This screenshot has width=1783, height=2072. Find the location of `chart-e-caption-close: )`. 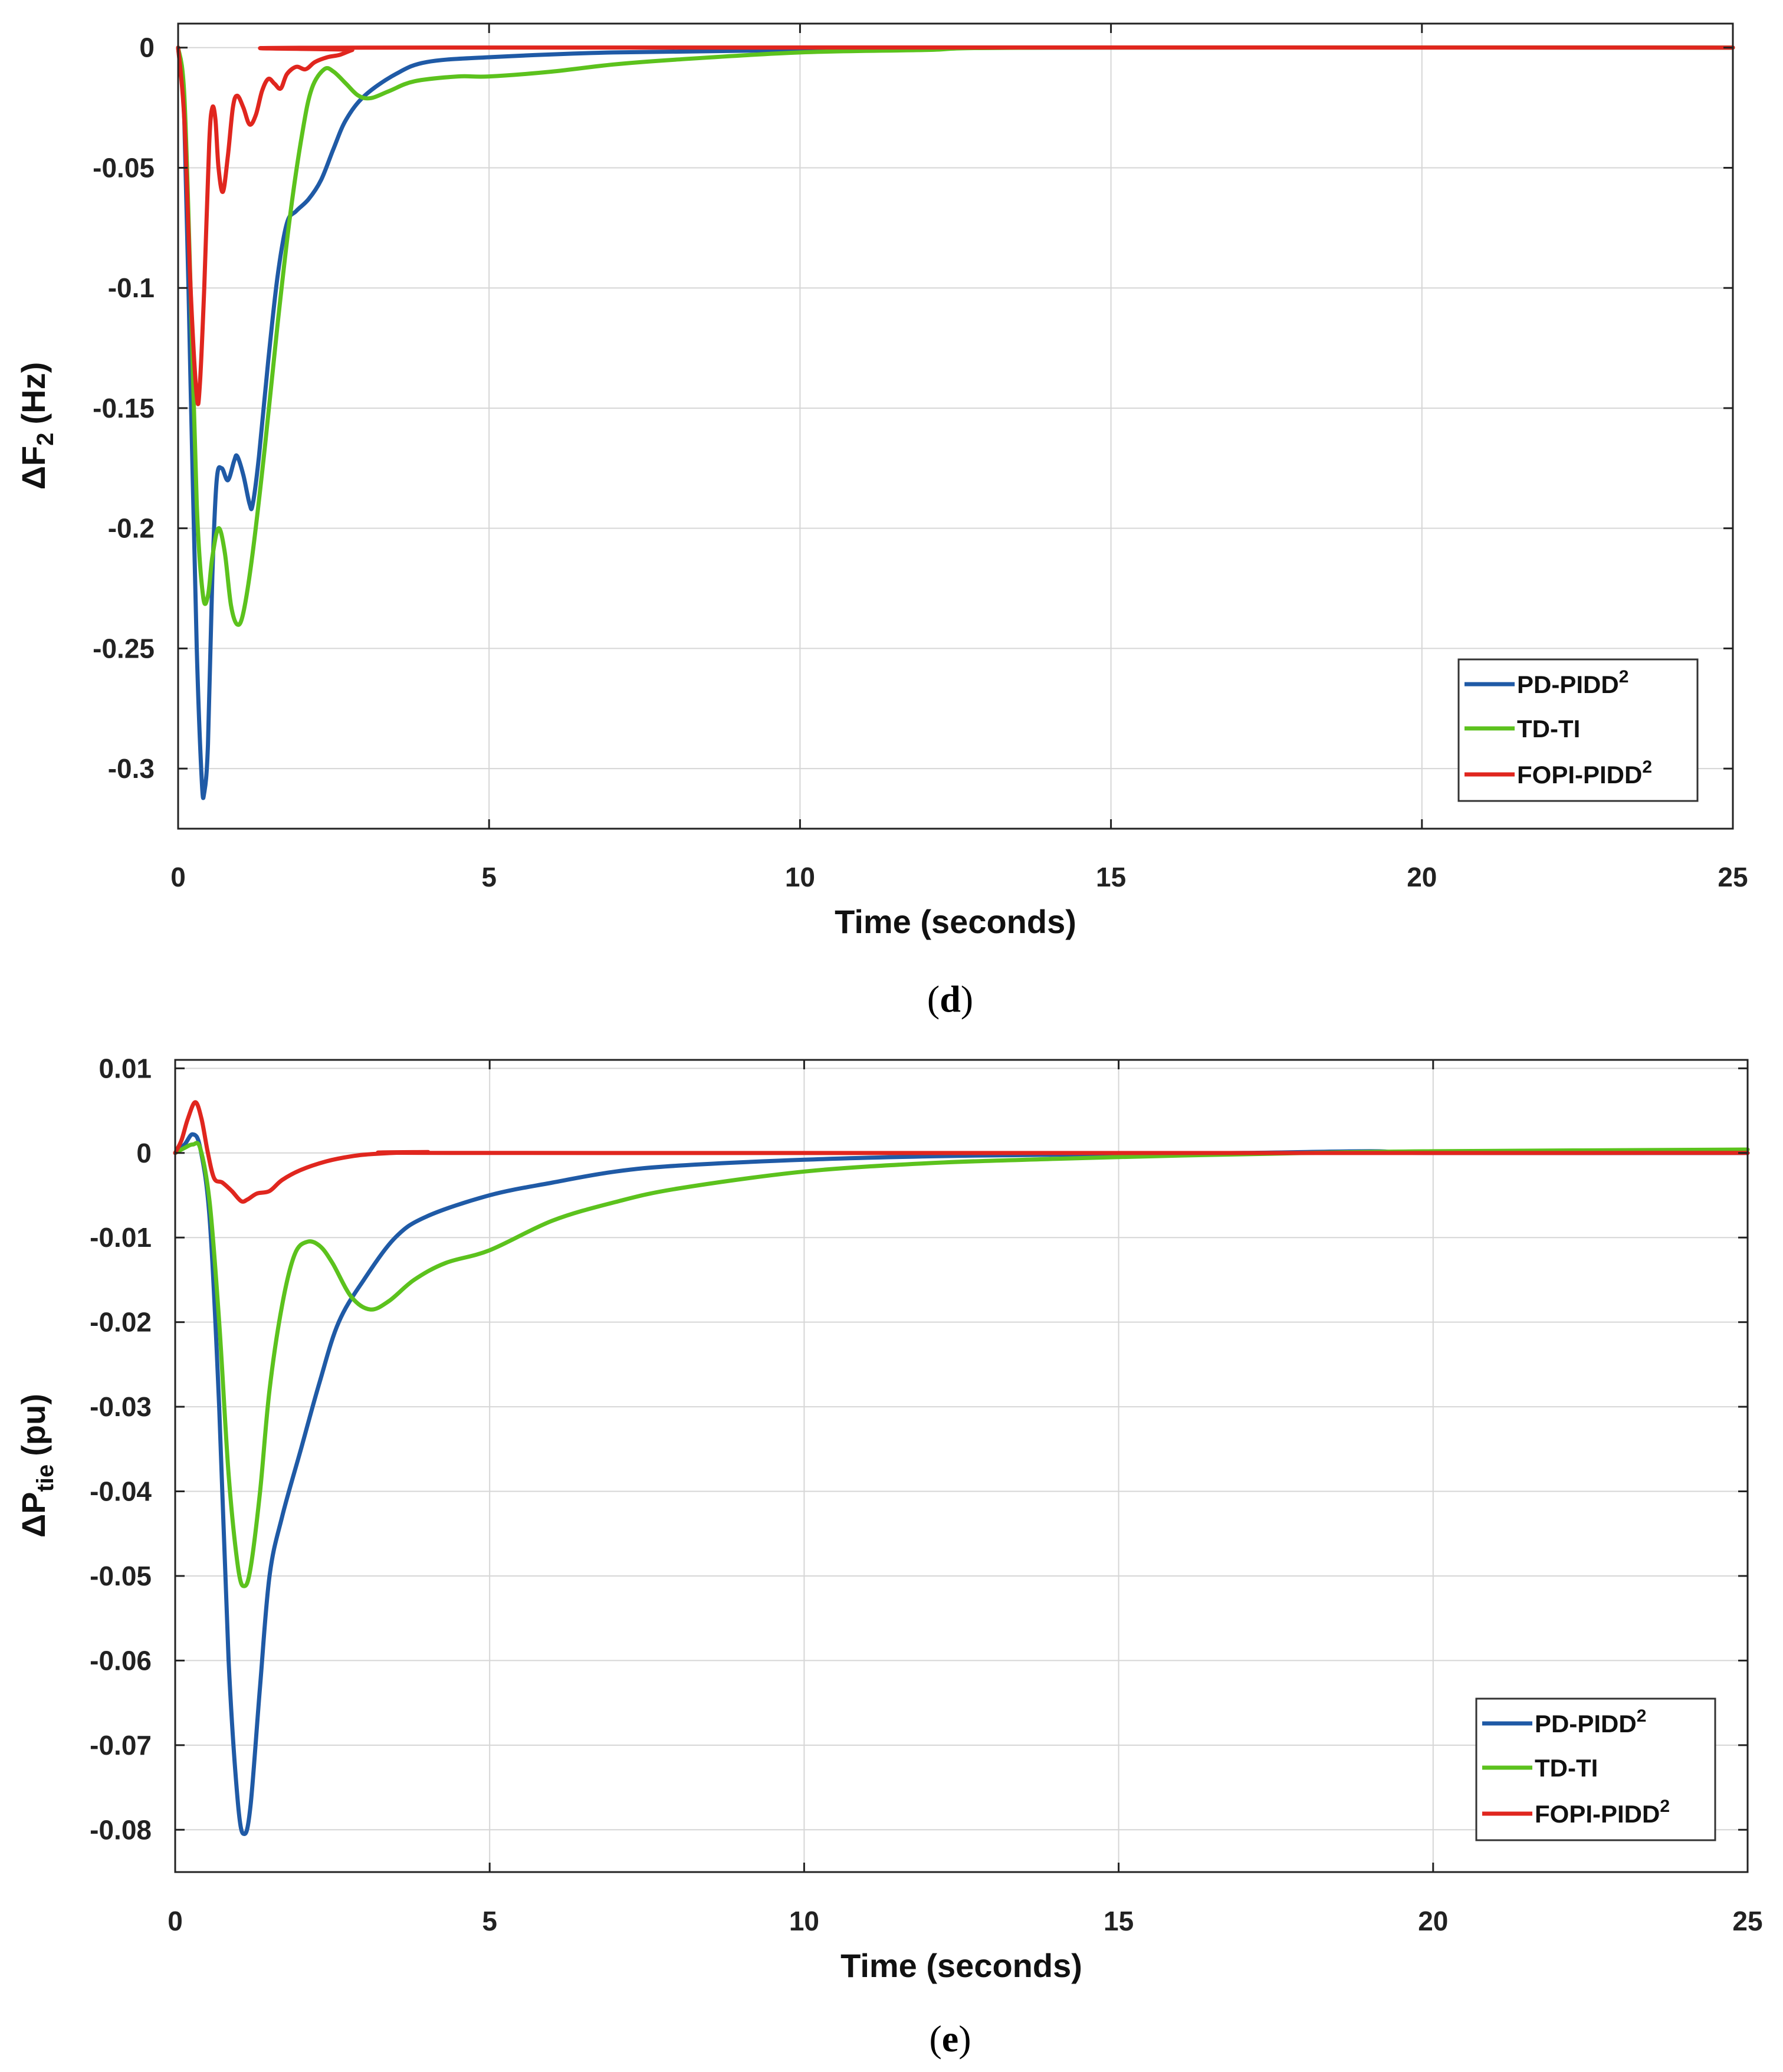

chart-e-caption-close: ) is located at coordinates (964, 2039).